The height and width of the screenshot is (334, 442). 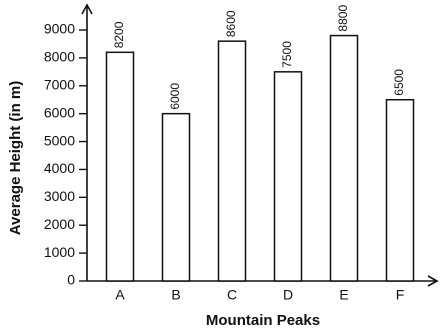 What do you see at coordinates (59, 196) in the screenshot?
I see `y-tick-label: 3000` at bounding box center [59, 196].